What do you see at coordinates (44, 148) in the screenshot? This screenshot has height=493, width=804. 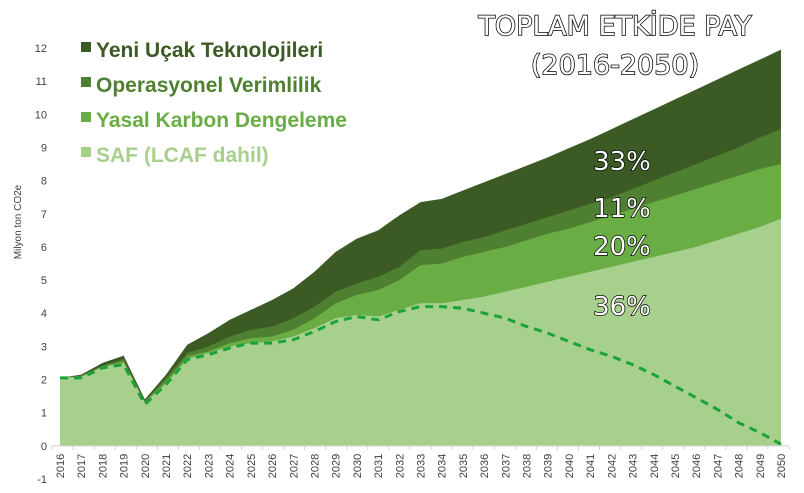 I see `y-tick-label: 9` at bounding box center [44, 148].